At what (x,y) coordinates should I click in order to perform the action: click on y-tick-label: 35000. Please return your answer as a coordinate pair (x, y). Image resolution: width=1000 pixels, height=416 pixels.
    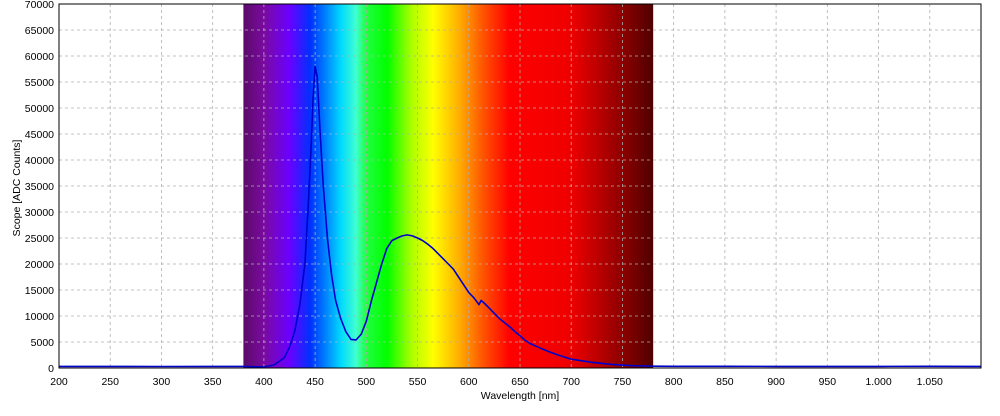
    Looking at the image, I should click on (39, 187).